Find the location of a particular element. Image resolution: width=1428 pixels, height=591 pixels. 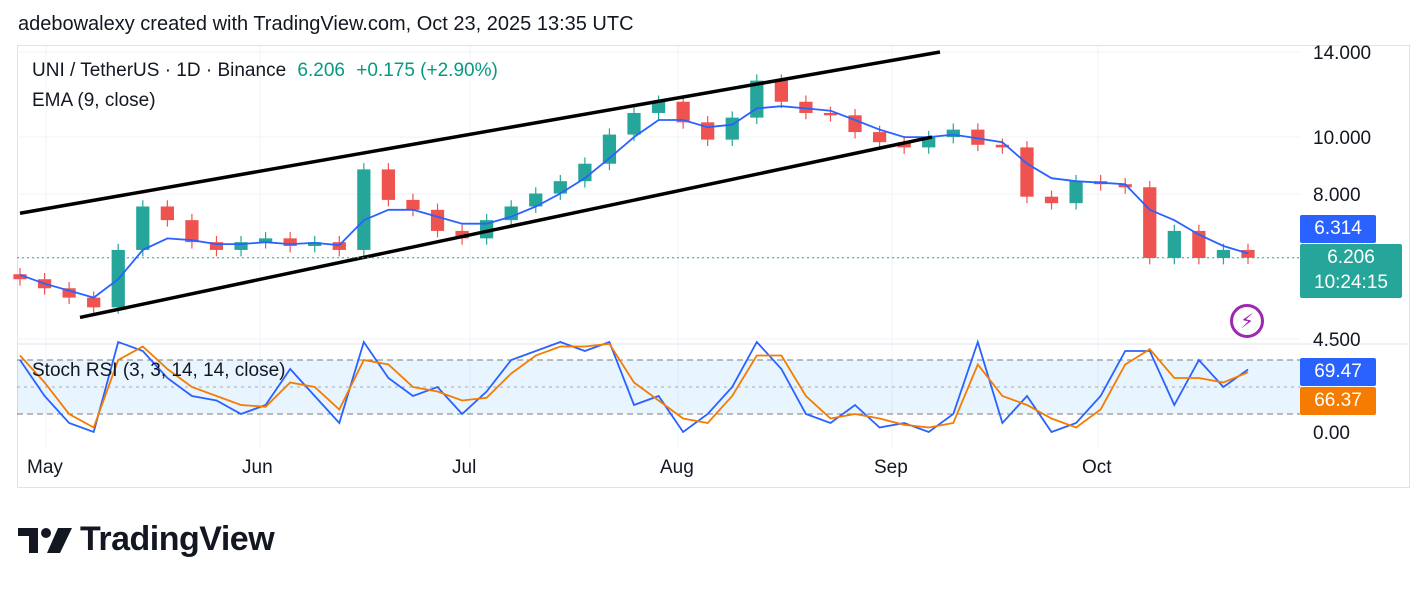

last-price-badge-value: 6.206 is located at coordinates (1351, 257).